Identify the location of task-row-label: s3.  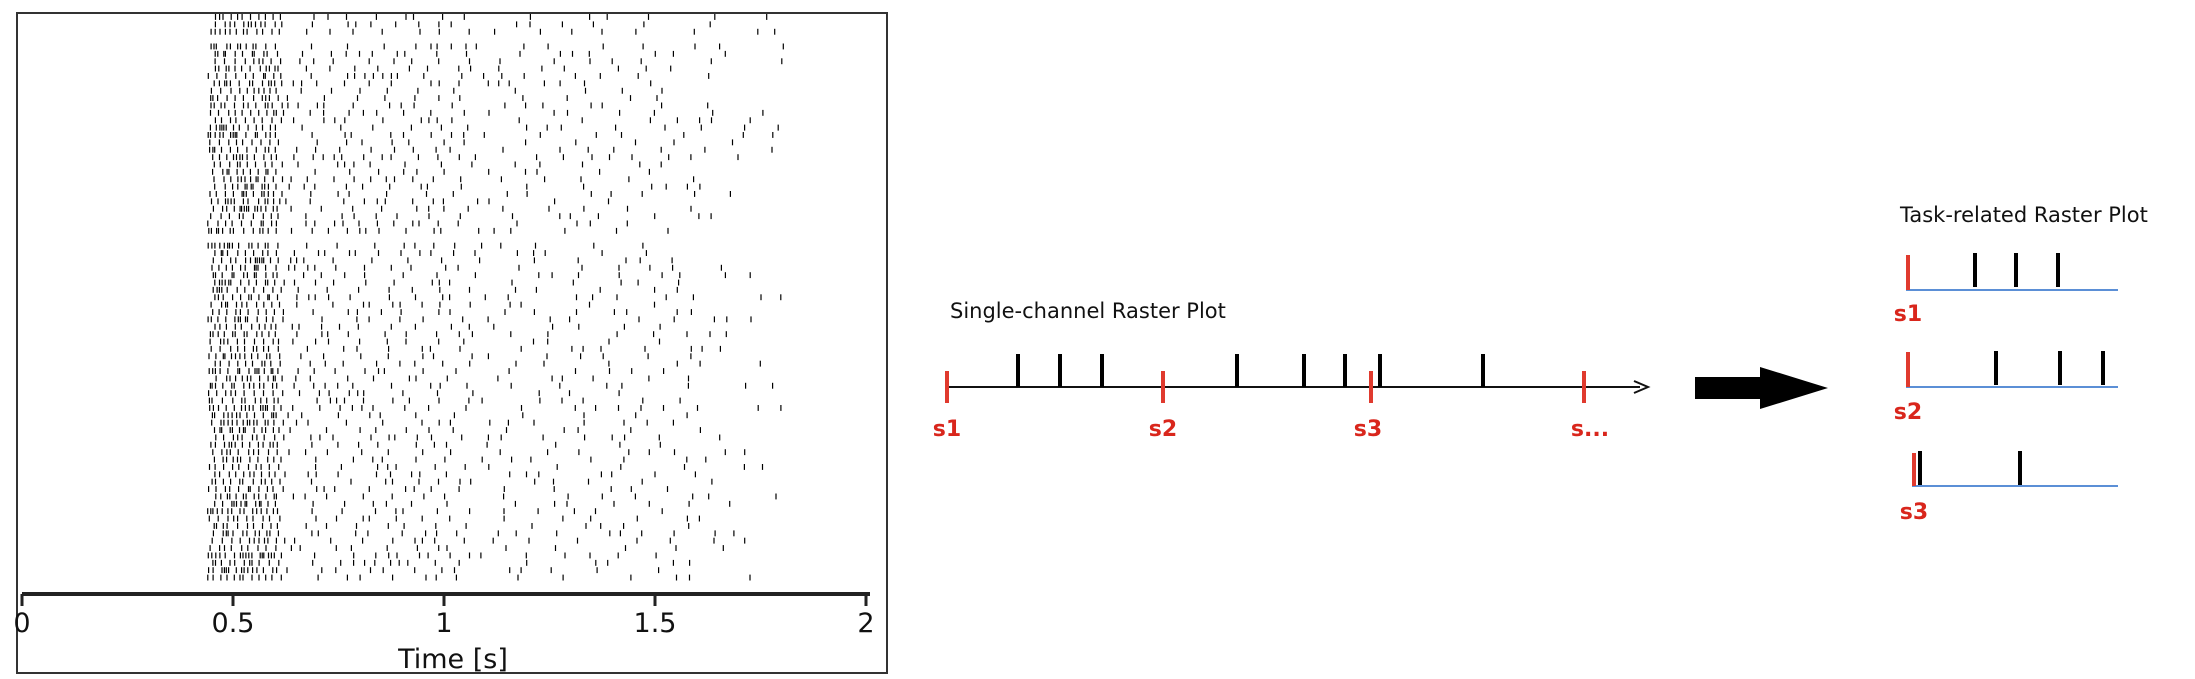
(1914, 512).